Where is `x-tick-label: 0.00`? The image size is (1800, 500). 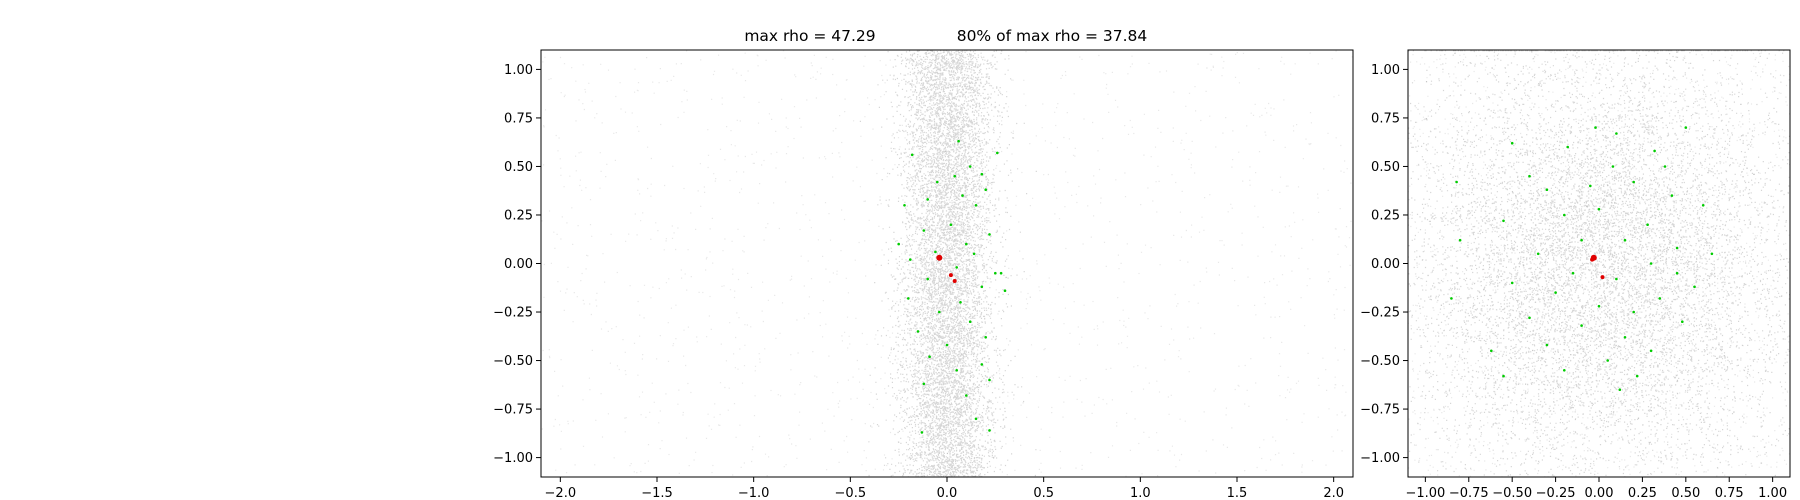
x-tick-label: 0.00 is located at coordinates (1599, 493).